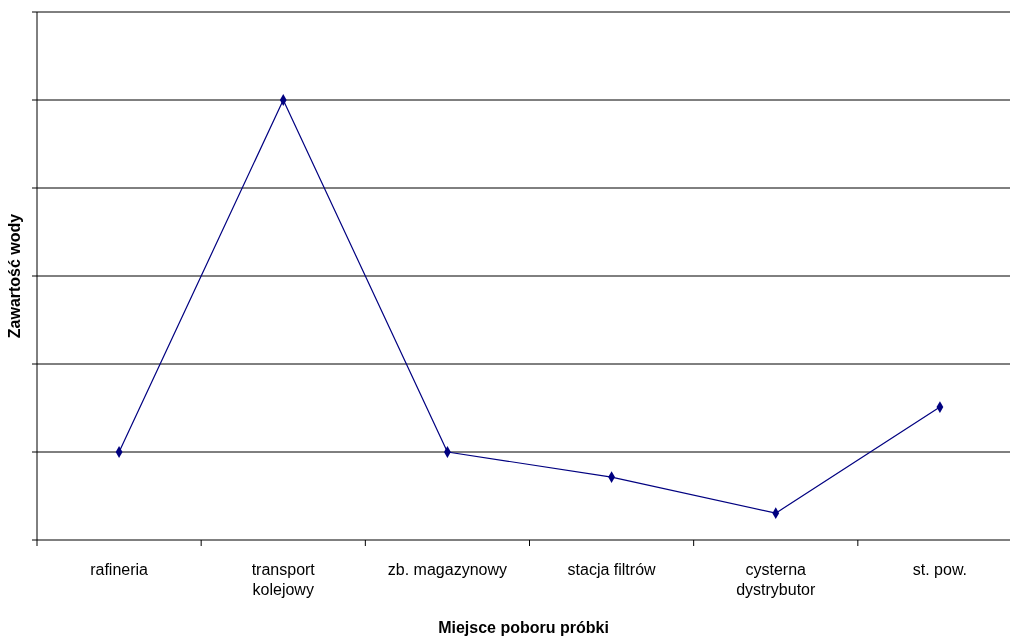  I want to click on y-axis-title: Zawartość wody, so click(14, 276).